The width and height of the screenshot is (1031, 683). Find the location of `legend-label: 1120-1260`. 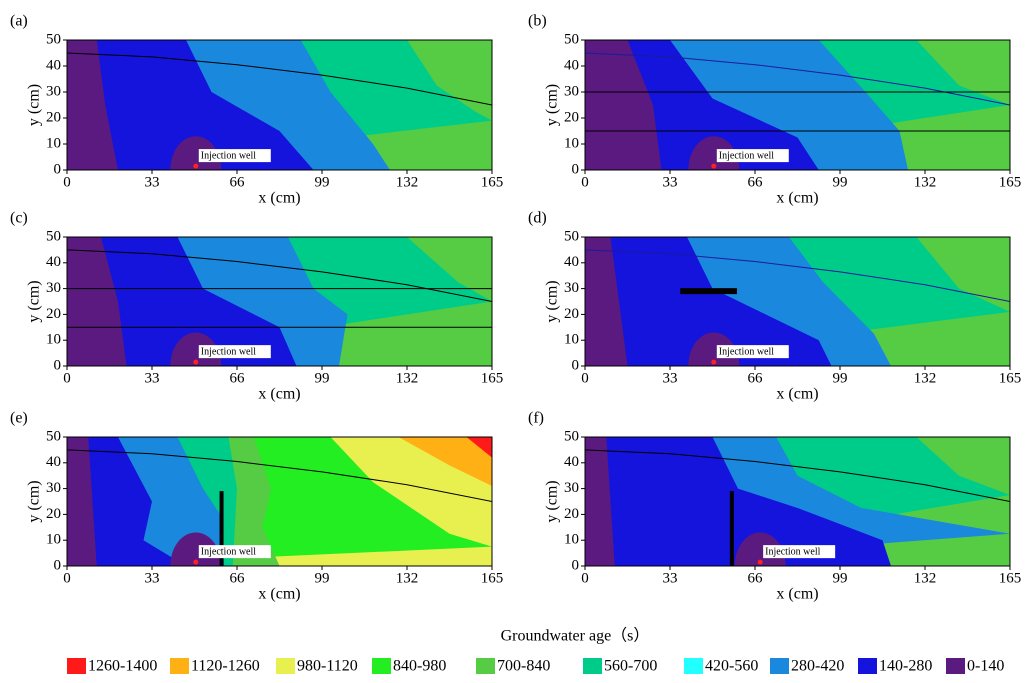

legend-label: 1120-1260 is located at coordinates (225, 666).